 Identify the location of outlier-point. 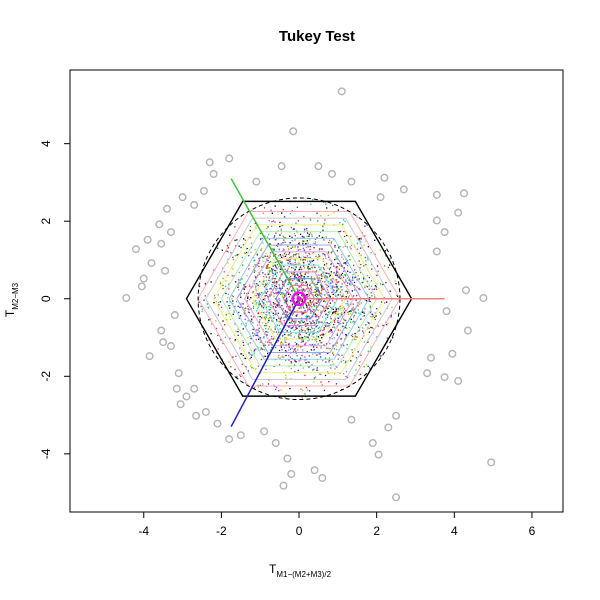
(322, 477).